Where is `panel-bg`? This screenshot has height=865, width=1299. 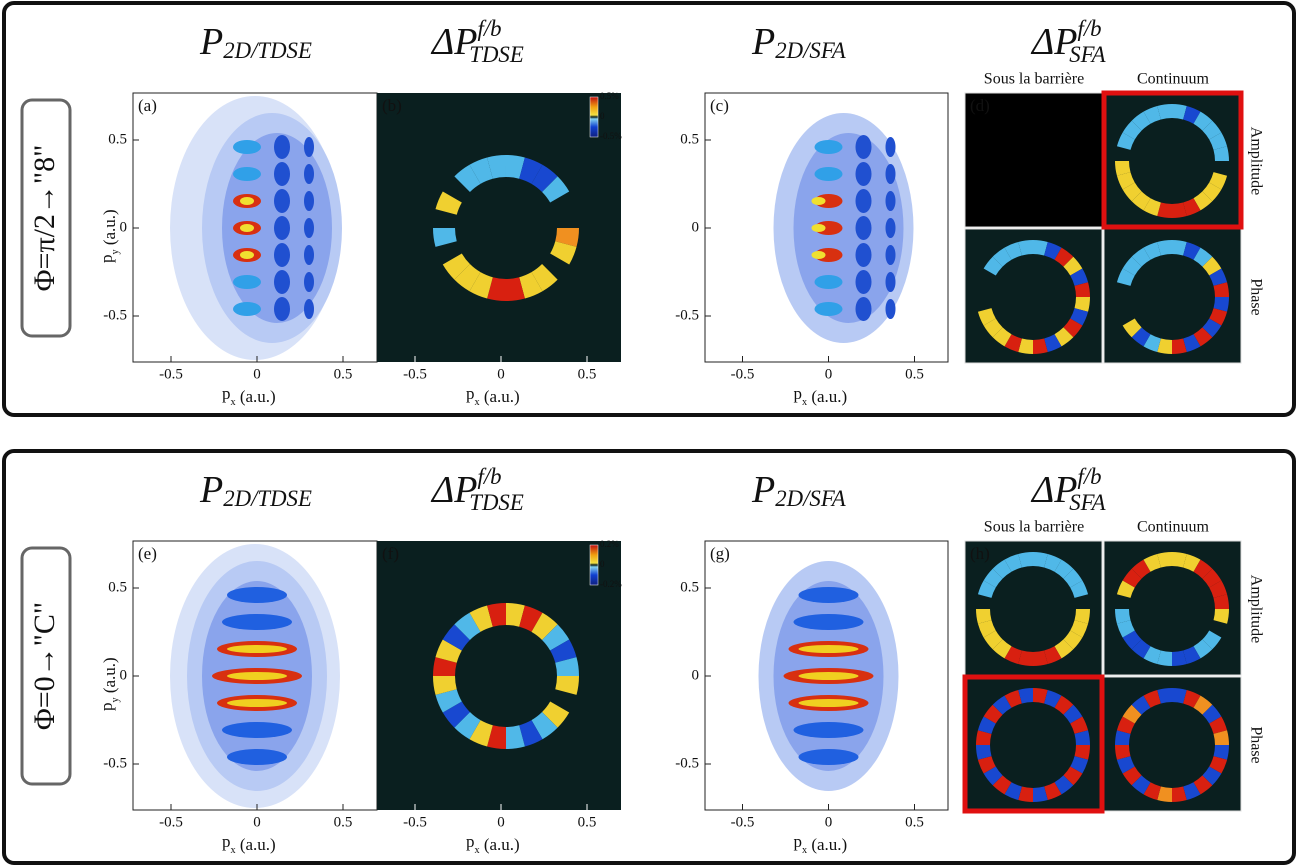
panel-bg is located at coordinates (499, 227).